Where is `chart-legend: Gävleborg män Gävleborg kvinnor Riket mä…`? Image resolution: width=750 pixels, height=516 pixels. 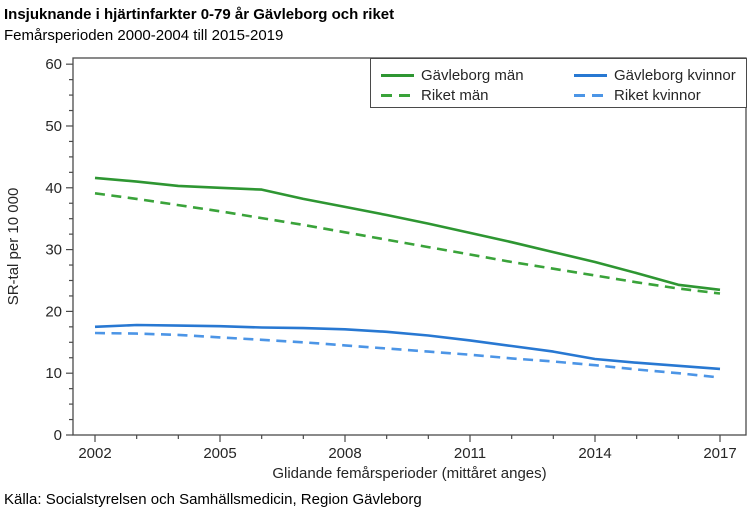
chart-legend: Gävleborg män Gävleborg kvinnor Riket mä… is located at coordinates (558, 83).